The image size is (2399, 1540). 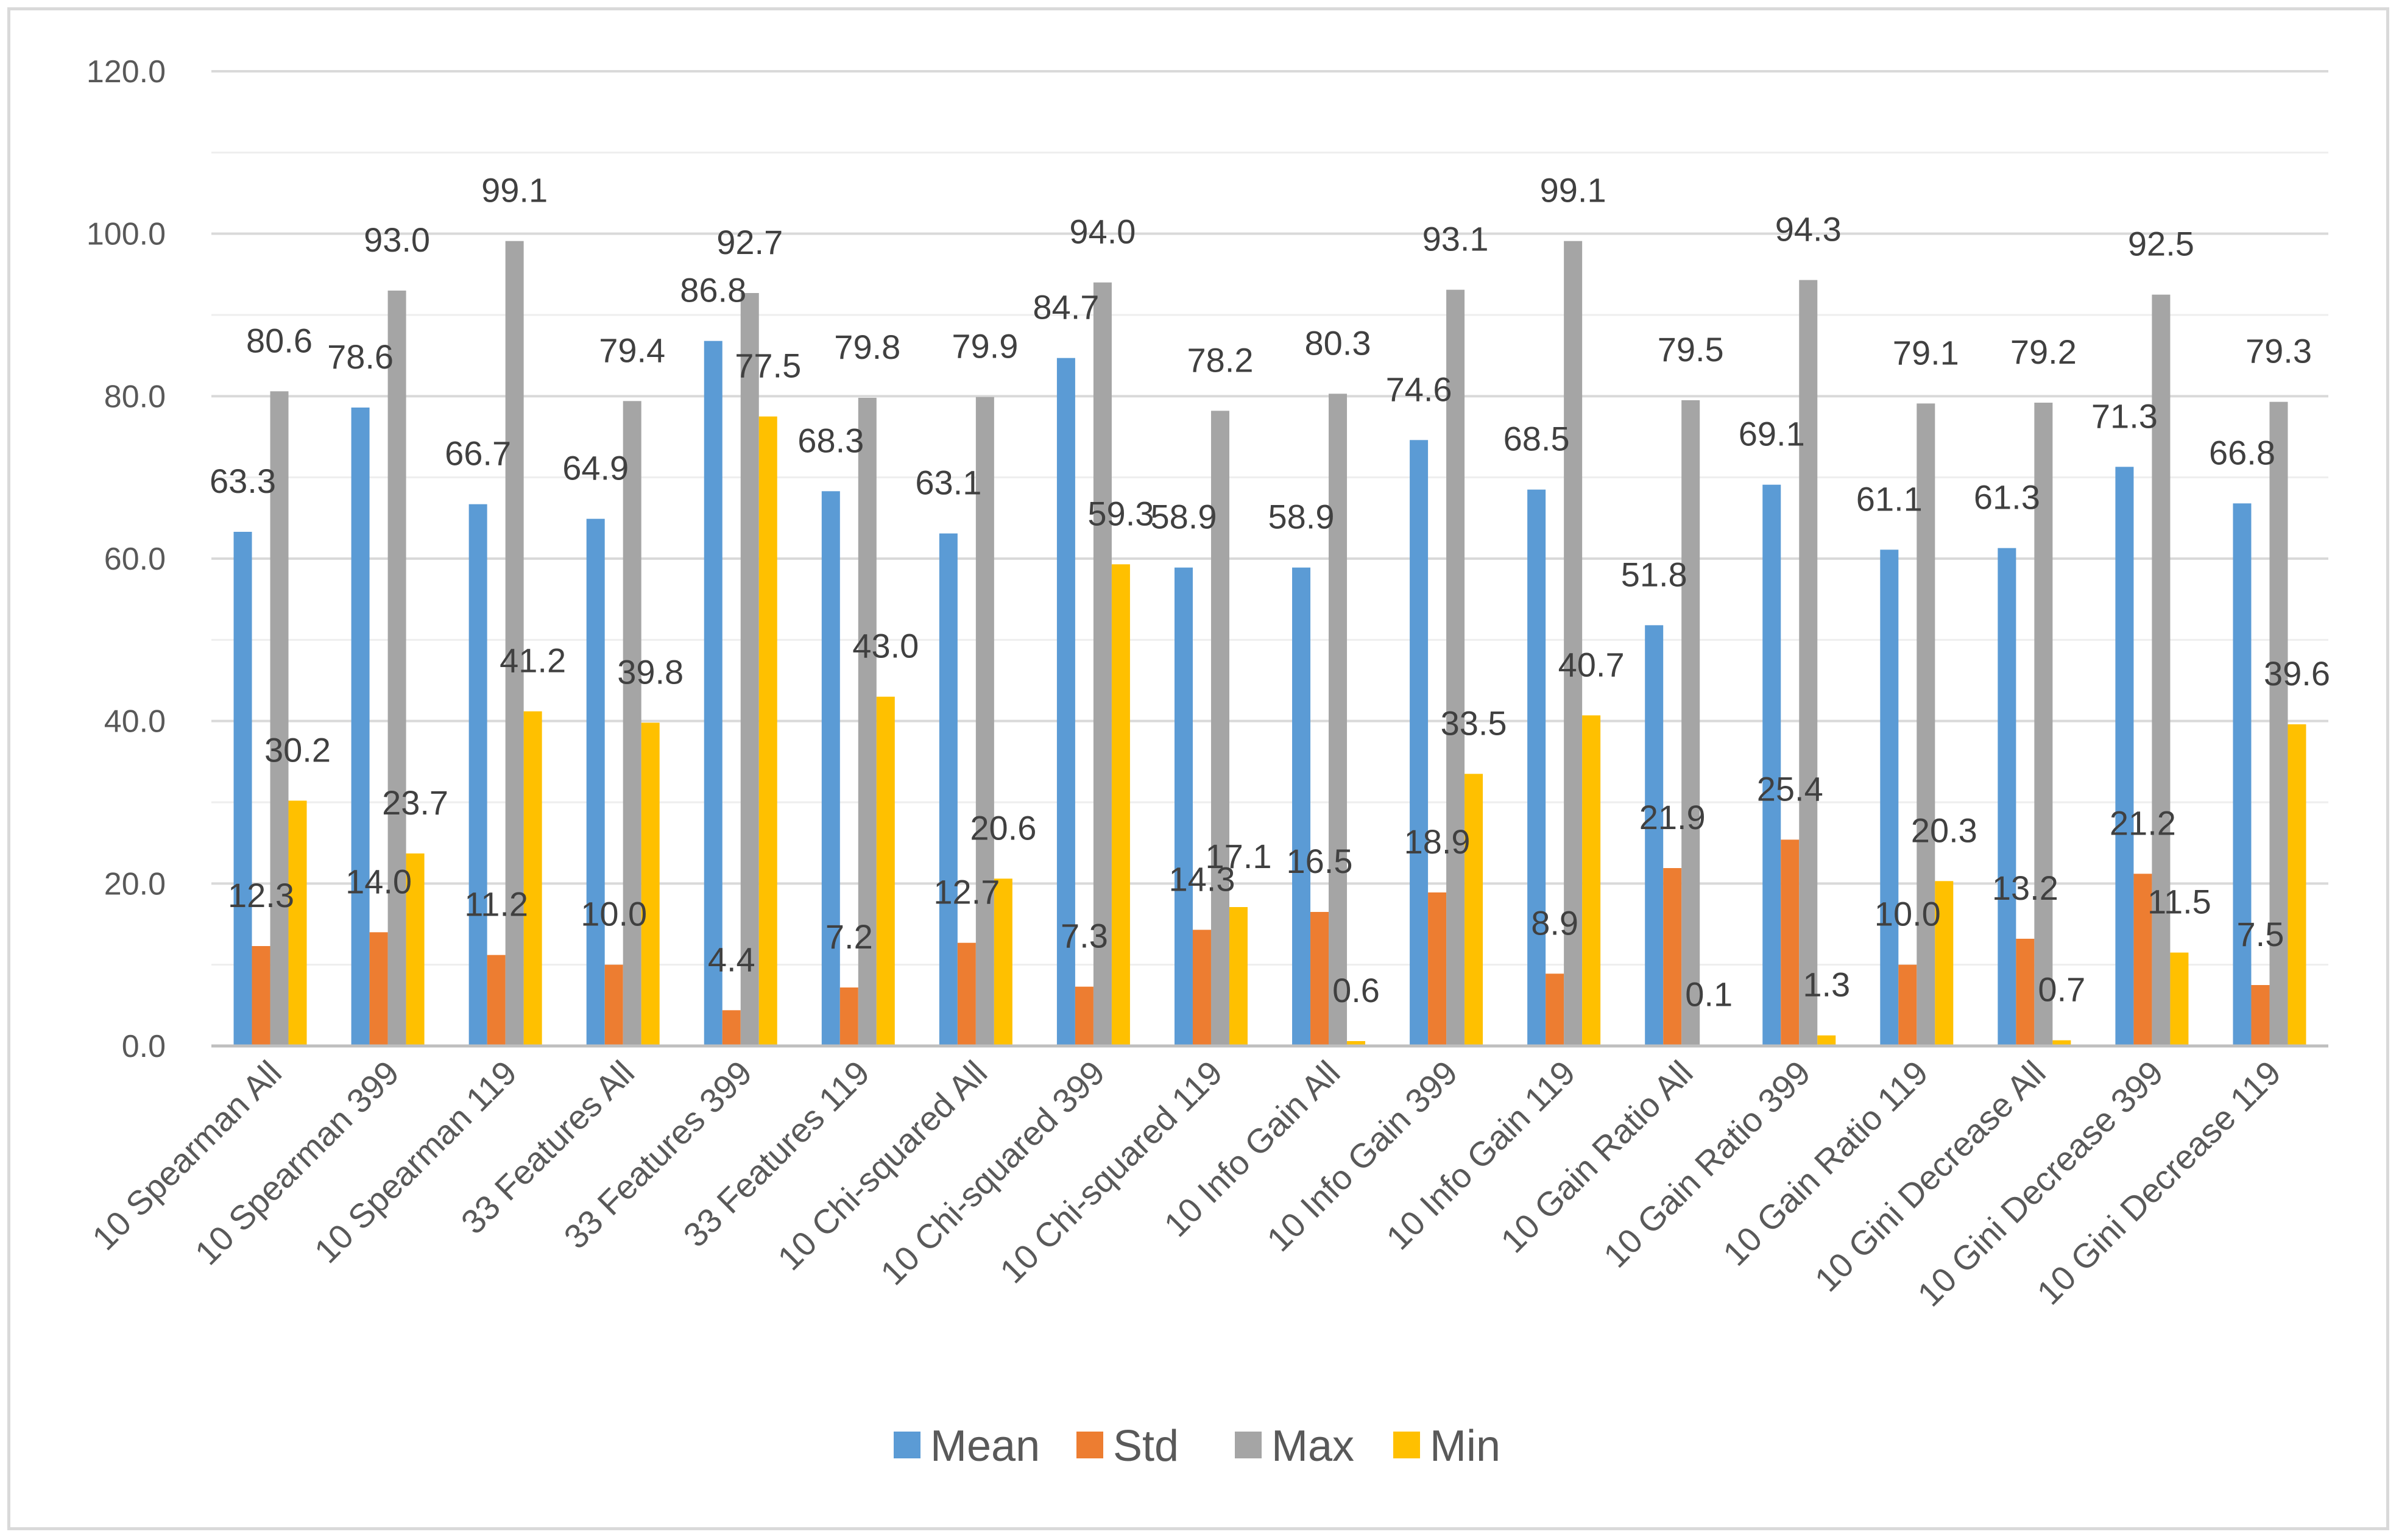 I want to click on data-label-mean: 71.3, so click(x=2124, y=416).